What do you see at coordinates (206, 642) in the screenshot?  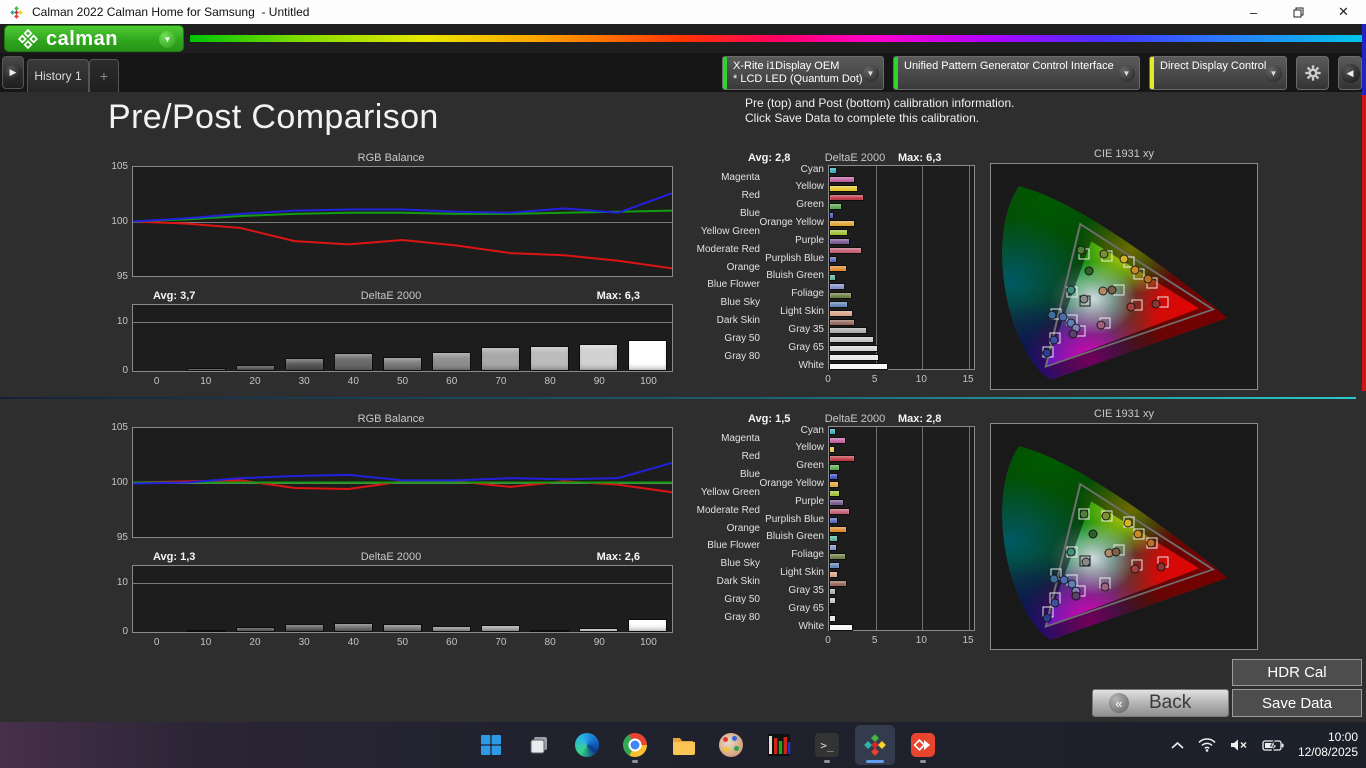 I see `x-tick-label: 10` at bounding box center [206, 642].